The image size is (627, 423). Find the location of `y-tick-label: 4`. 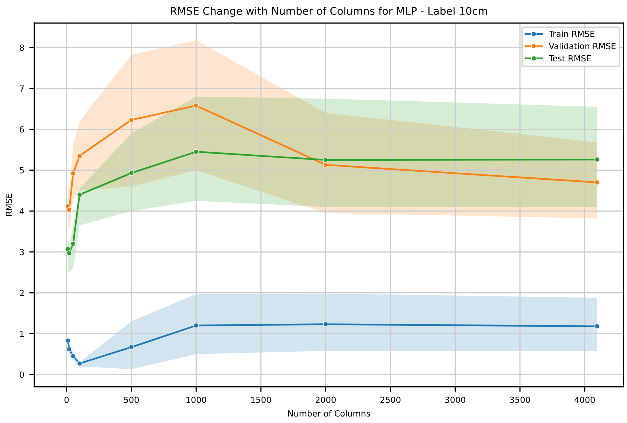

y-tick-label: 4 is located at coordinates (22, 211).